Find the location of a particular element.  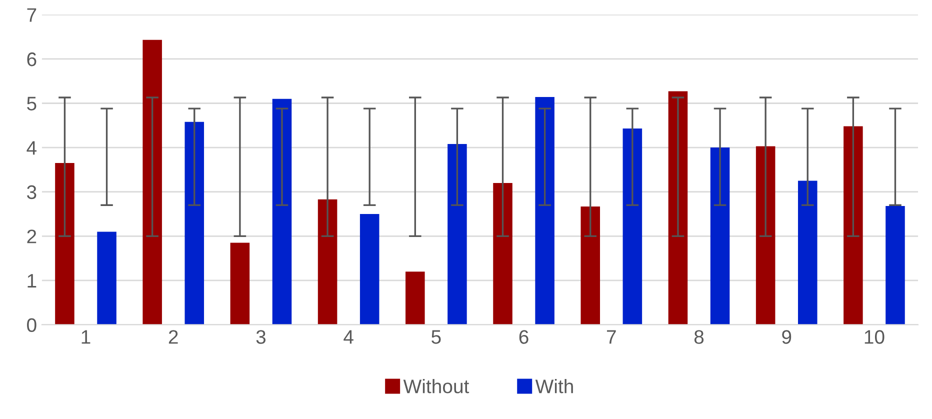

y-tick-label: 5 is located at coordinates (31, 103).